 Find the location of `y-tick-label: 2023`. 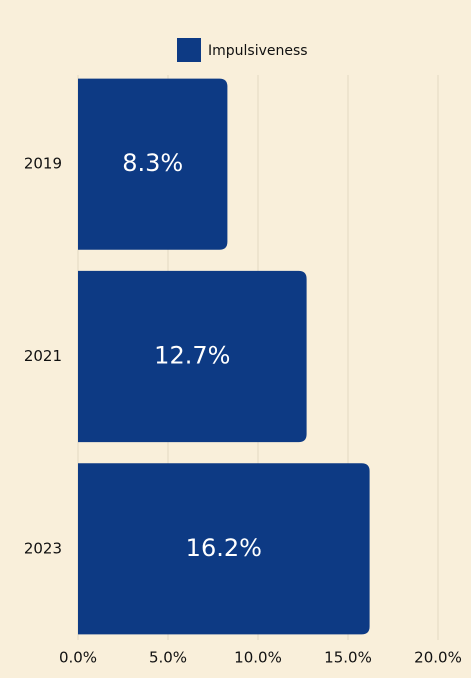

y-tick-label: 2023 is located at coordinates (43, 548).